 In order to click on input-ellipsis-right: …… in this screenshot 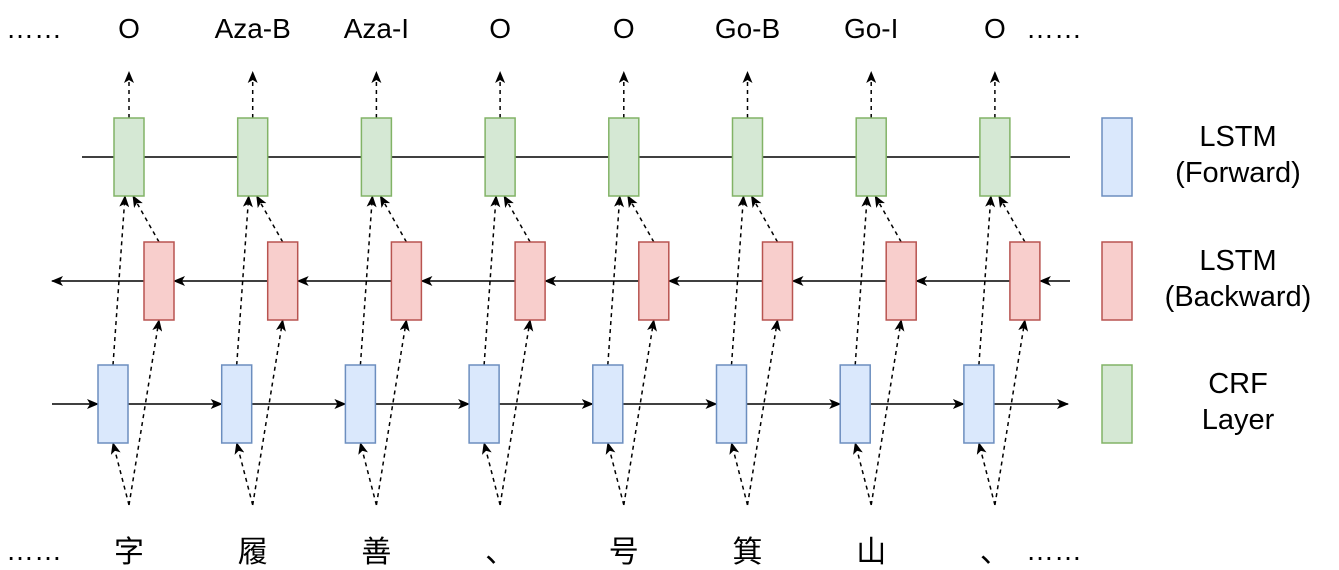, I will do `click(1054, 550)`.